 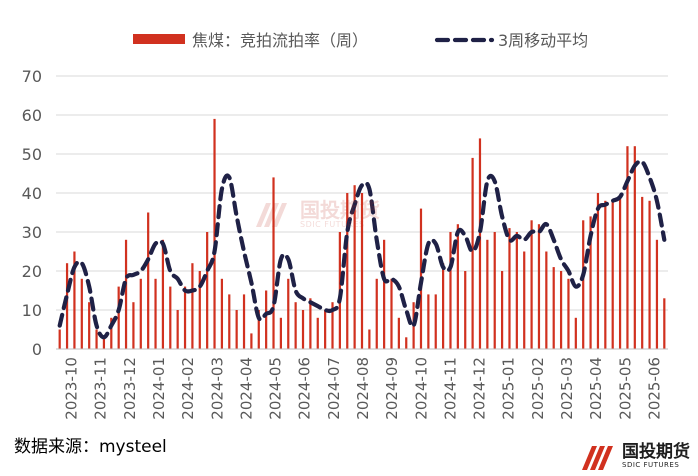 What do you see at coordinates (32, 154) in the screenshot?
I see `y-tick-label: 50` at bounding box center [32, 154].